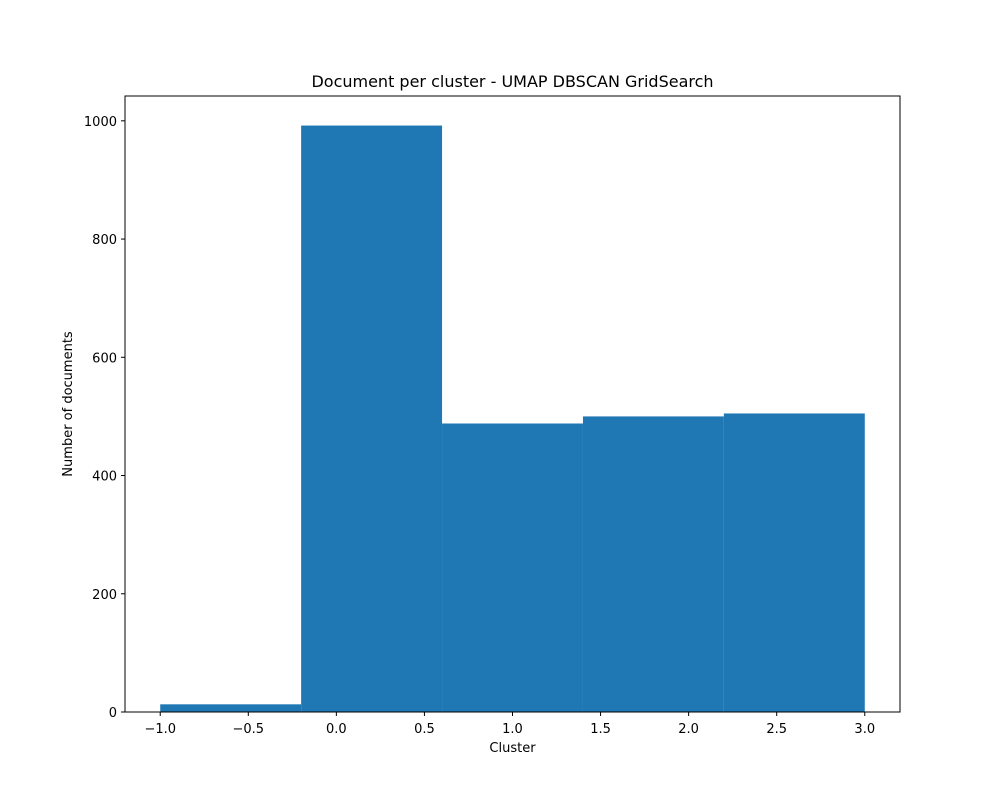 The image size is (1000, 800). What do you see at coordinates (336, 729) in the screenshot?
I see `x-tick-label: 0.0` at bounding box center [336, 729].